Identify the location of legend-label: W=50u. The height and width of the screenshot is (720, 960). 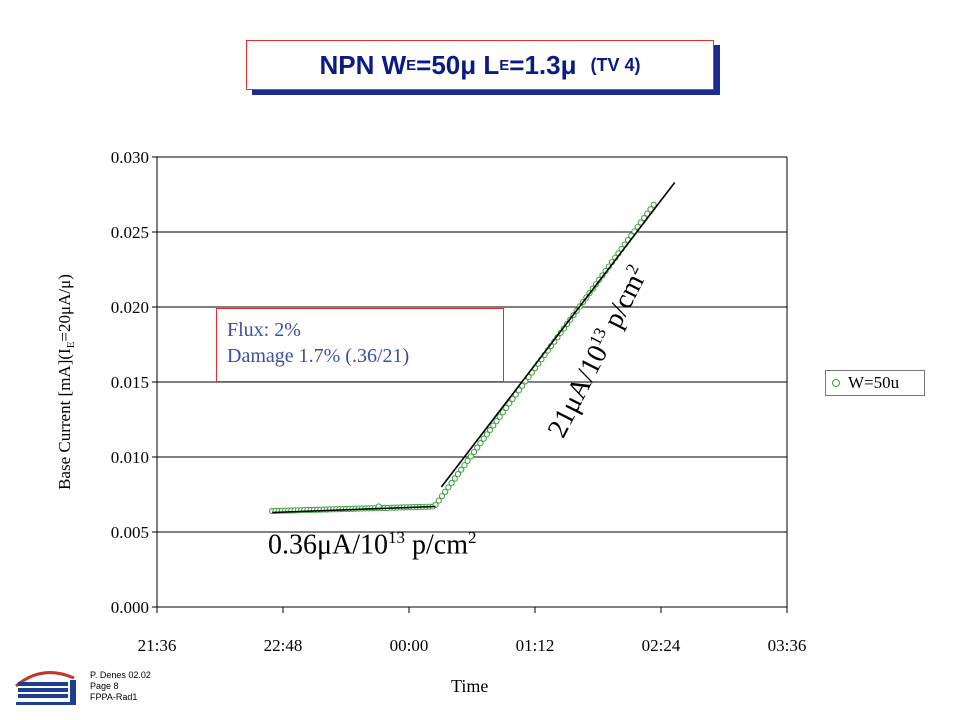
(874, 382).